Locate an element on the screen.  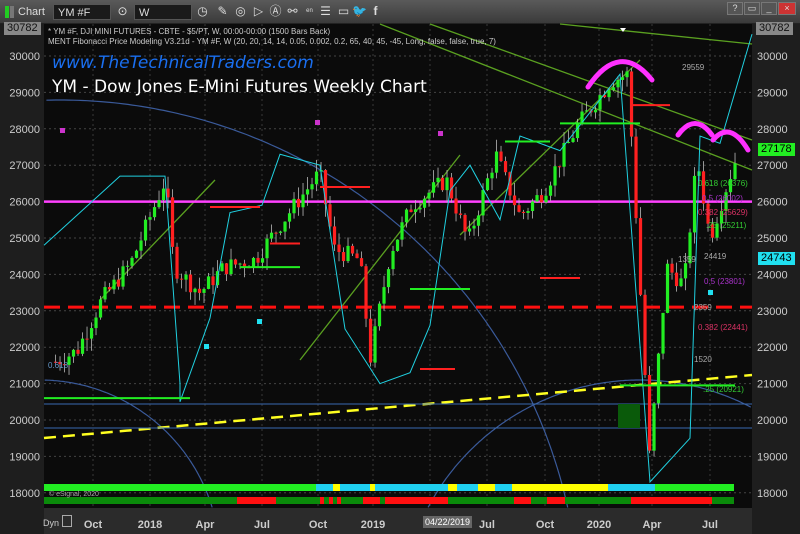
en-icon: en is located at coordinates (309, 11).